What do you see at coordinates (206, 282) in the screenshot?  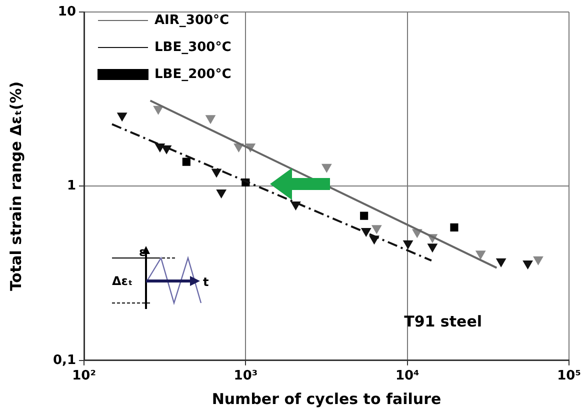 I see `annotation: t` at bounding box center [206, 282].